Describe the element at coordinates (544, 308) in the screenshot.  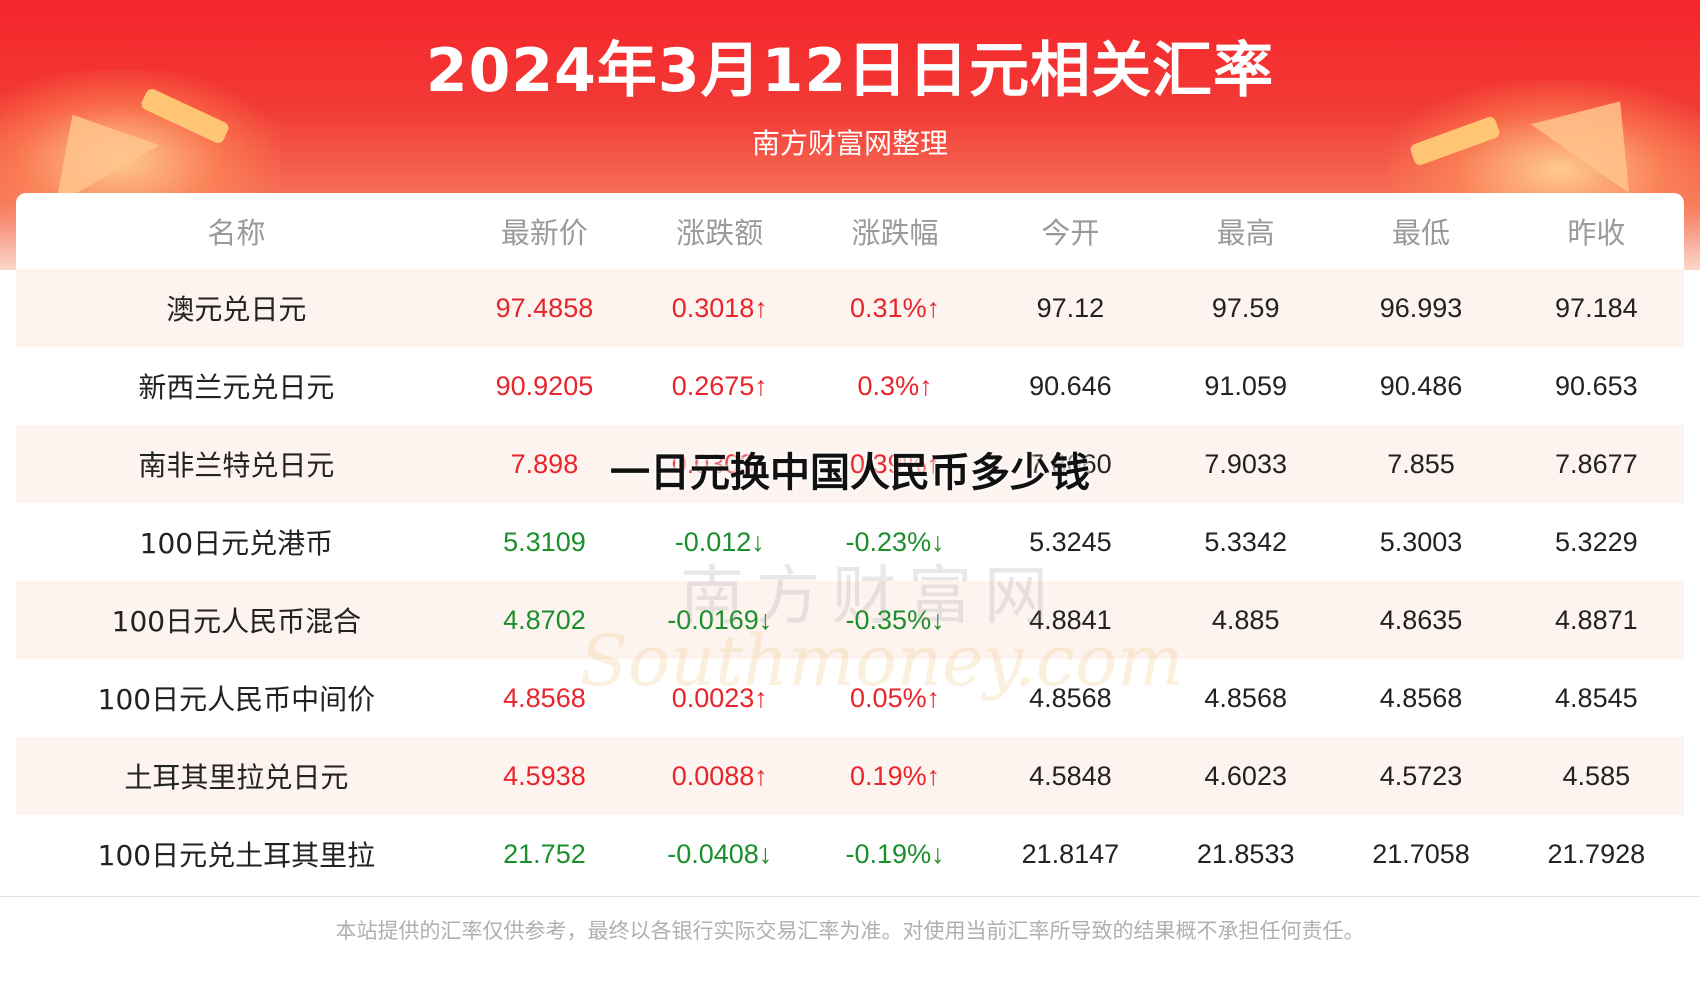
I see `cell-latest: 97.4858` at that location.